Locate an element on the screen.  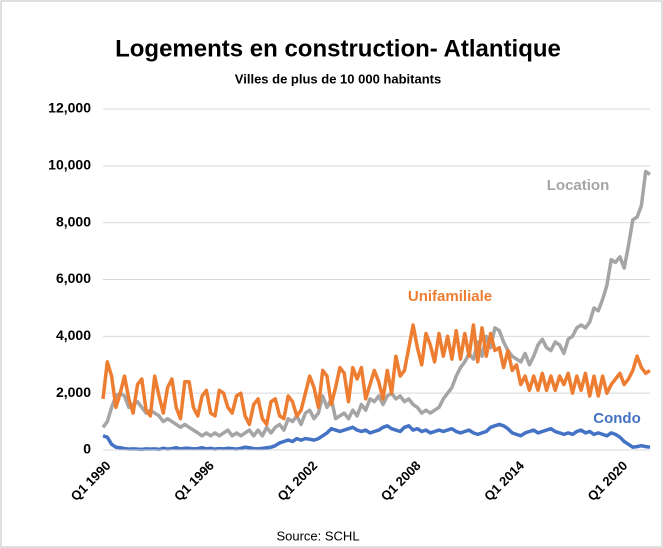
y-tick-label: 12,000 is located at coordinates (69, 108).